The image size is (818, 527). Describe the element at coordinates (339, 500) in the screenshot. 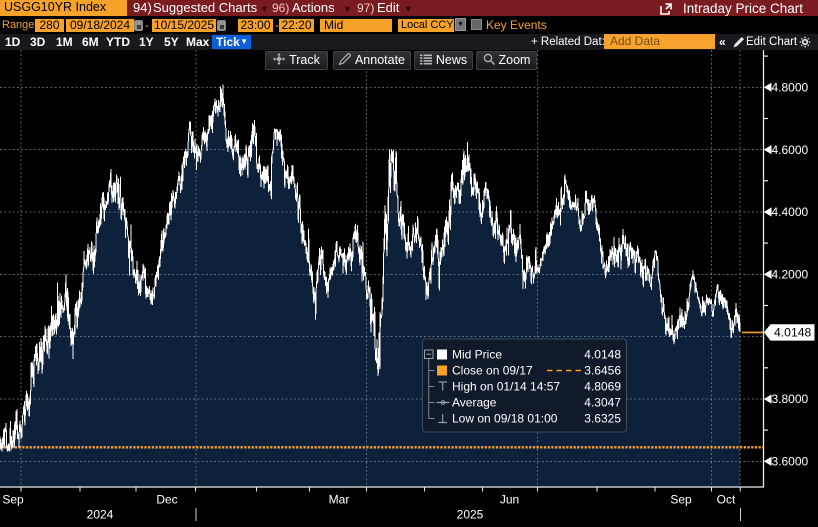

I see `svg-text: Mar` at that location.